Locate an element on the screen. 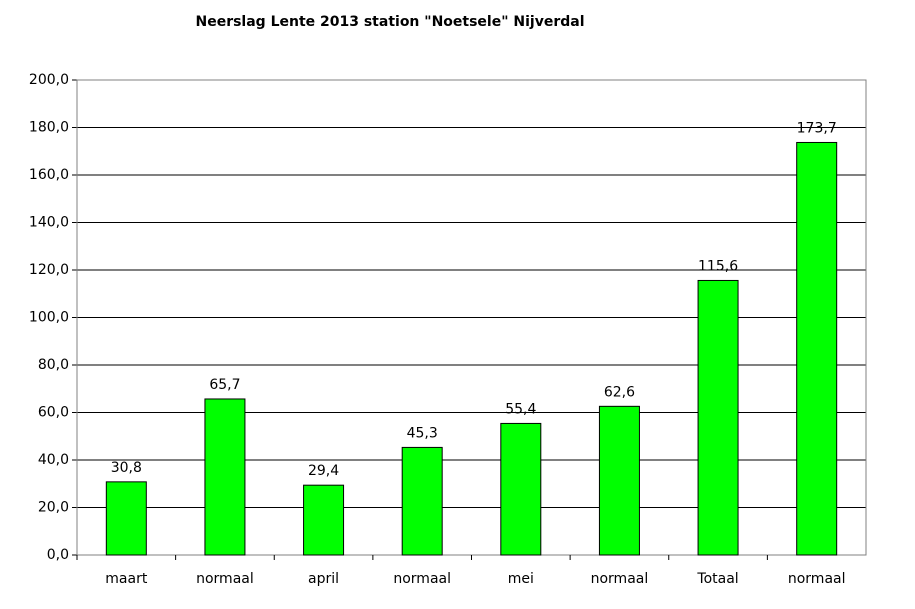  y-tick-label: 60,0 is located at coordinates (53, 413).